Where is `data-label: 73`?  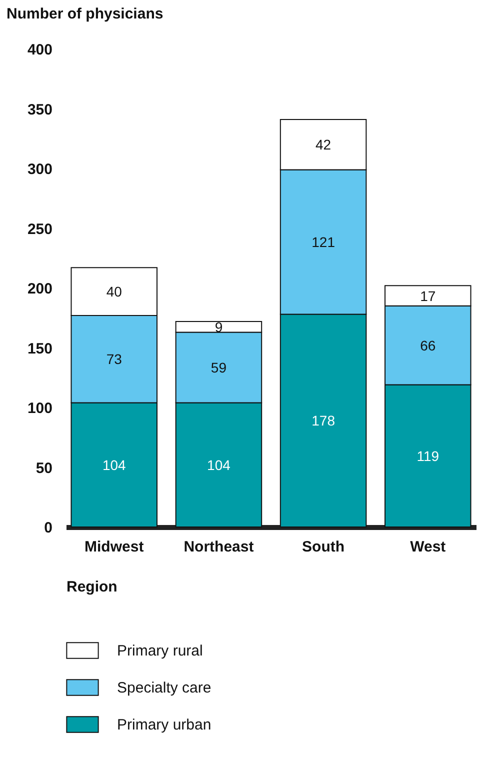
data-label: 73 is located at coordinates (114, 359).